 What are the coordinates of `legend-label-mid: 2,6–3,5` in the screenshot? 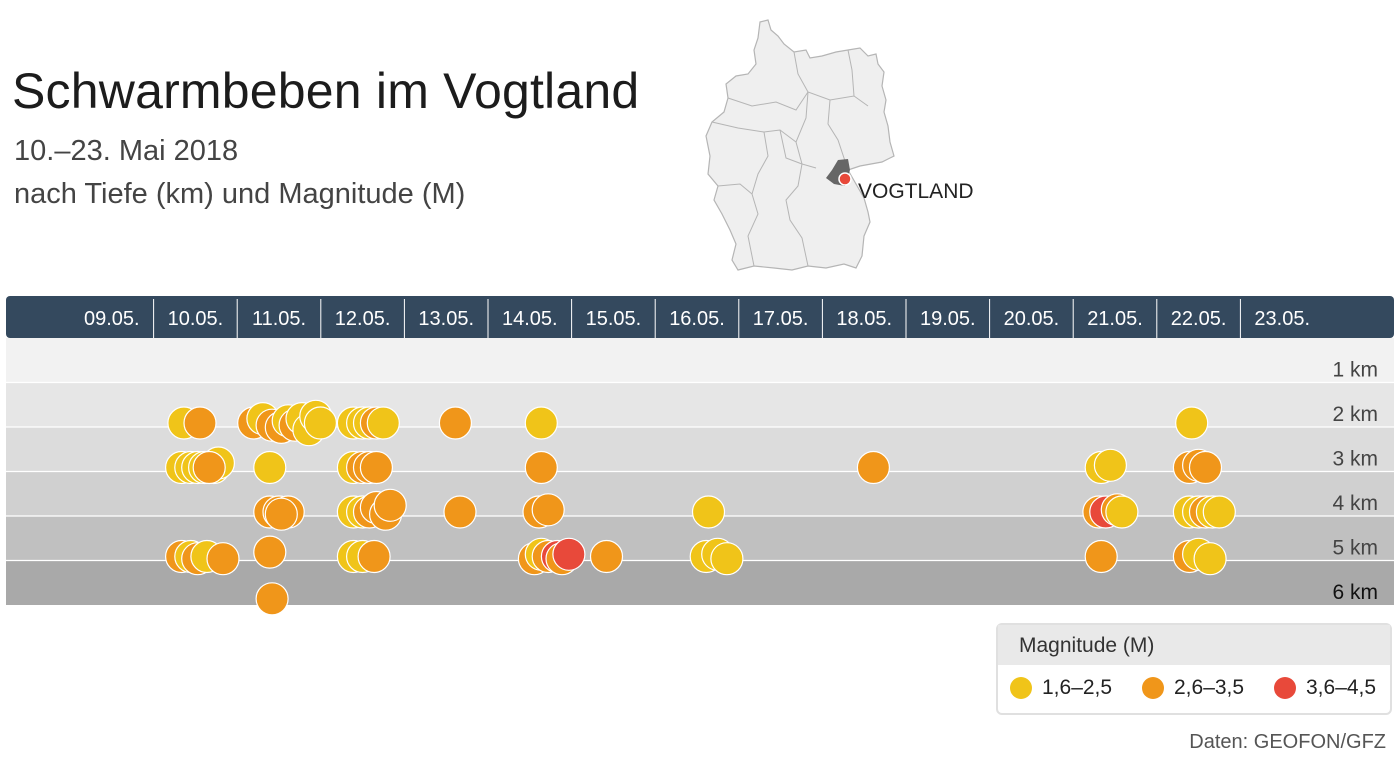 It's located at (1209, 687).